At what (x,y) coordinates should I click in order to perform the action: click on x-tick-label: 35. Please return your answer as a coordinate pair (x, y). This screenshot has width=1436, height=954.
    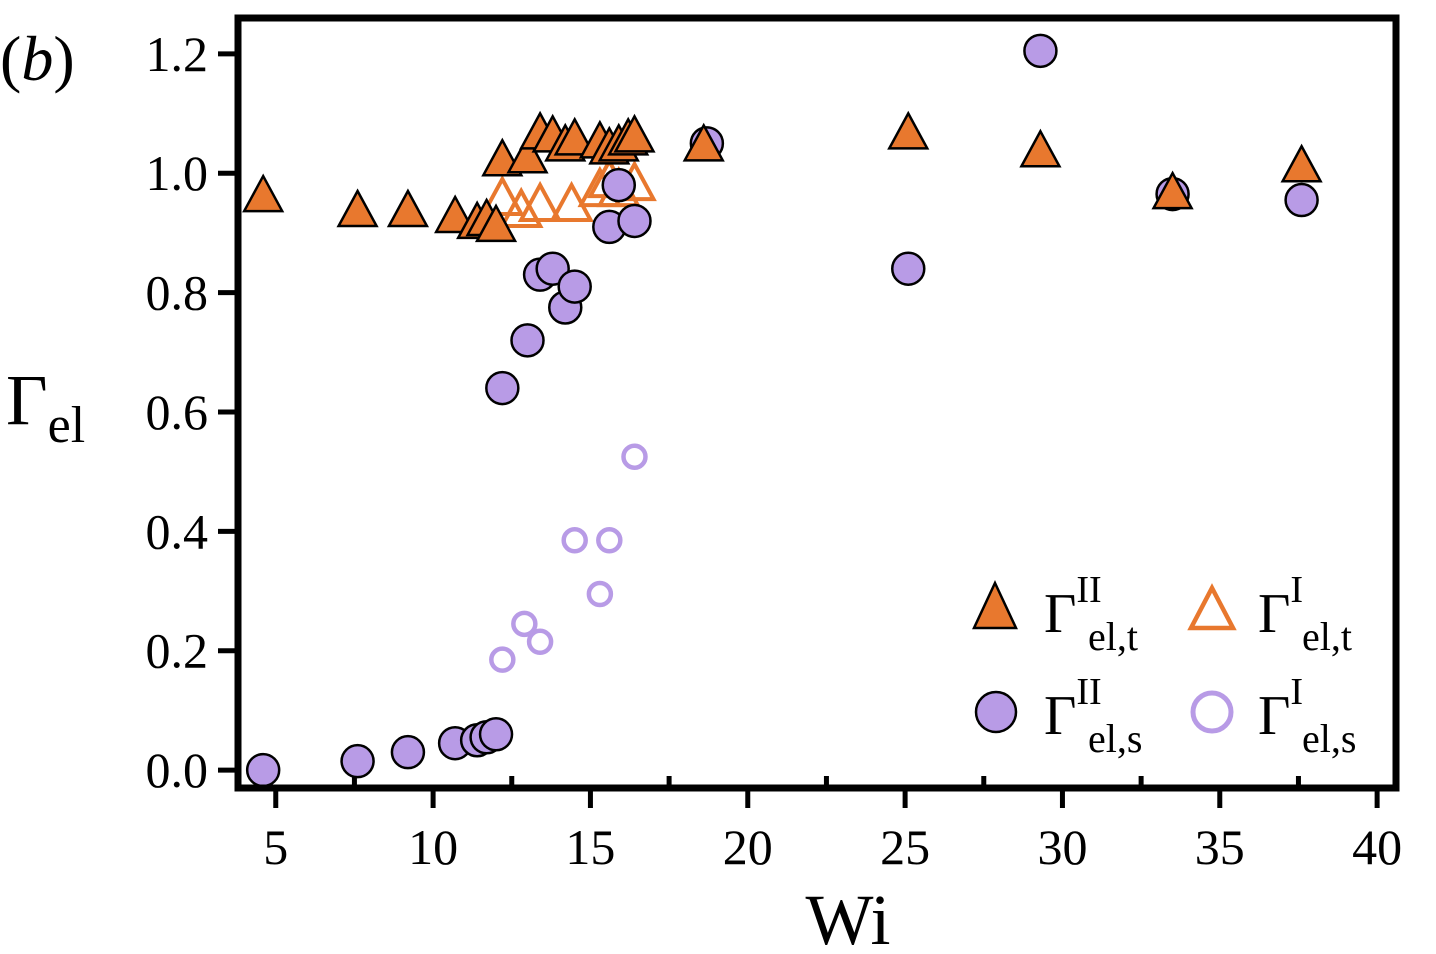
    Looking at the image, I should click on (1220, 847).